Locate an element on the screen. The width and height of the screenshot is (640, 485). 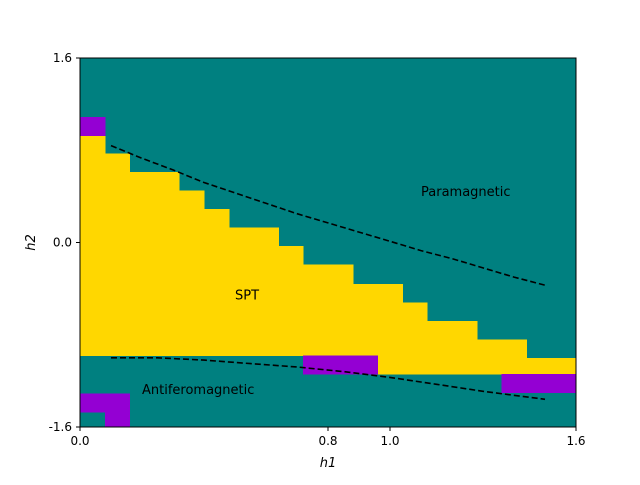
y-tick-label: 1.6 is located at coordinates (62, 58).